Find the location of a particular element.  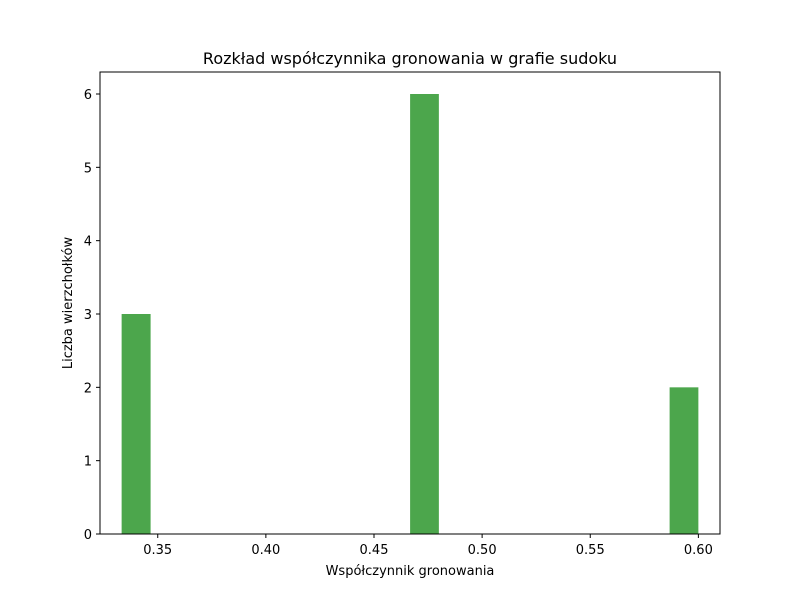

y-tick-label: 1 is located at coordinates (88, 462).